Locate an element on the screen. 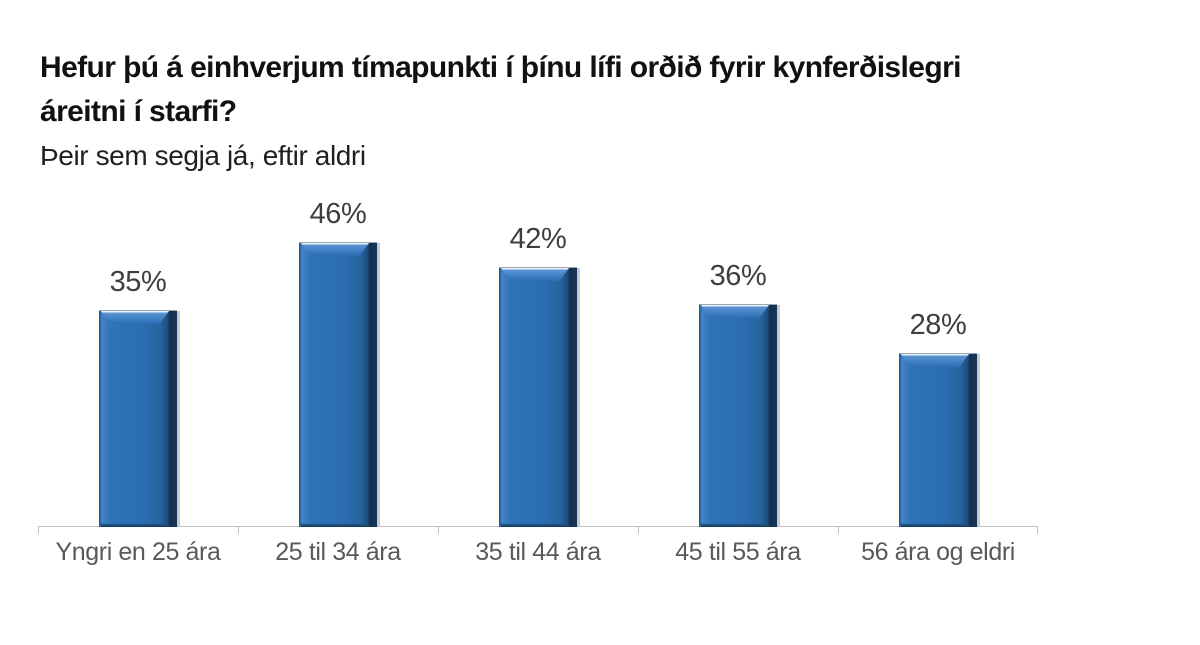 This screenshot has height=645, width=1200. bar-group-1: 35% is located at coordinates (138, 396).